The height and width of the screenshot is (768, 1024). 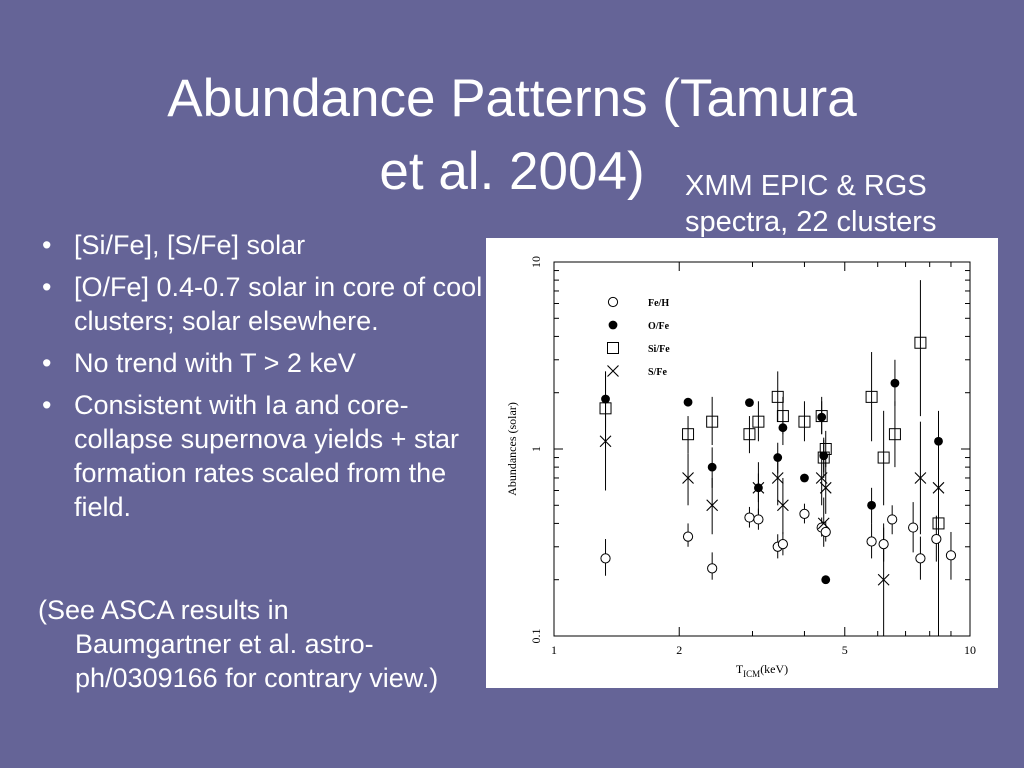 What do you see at coordinates (659, 326) in the screenshot?
I see `legend-label: O/Fe` at bounding box center [659, 326].